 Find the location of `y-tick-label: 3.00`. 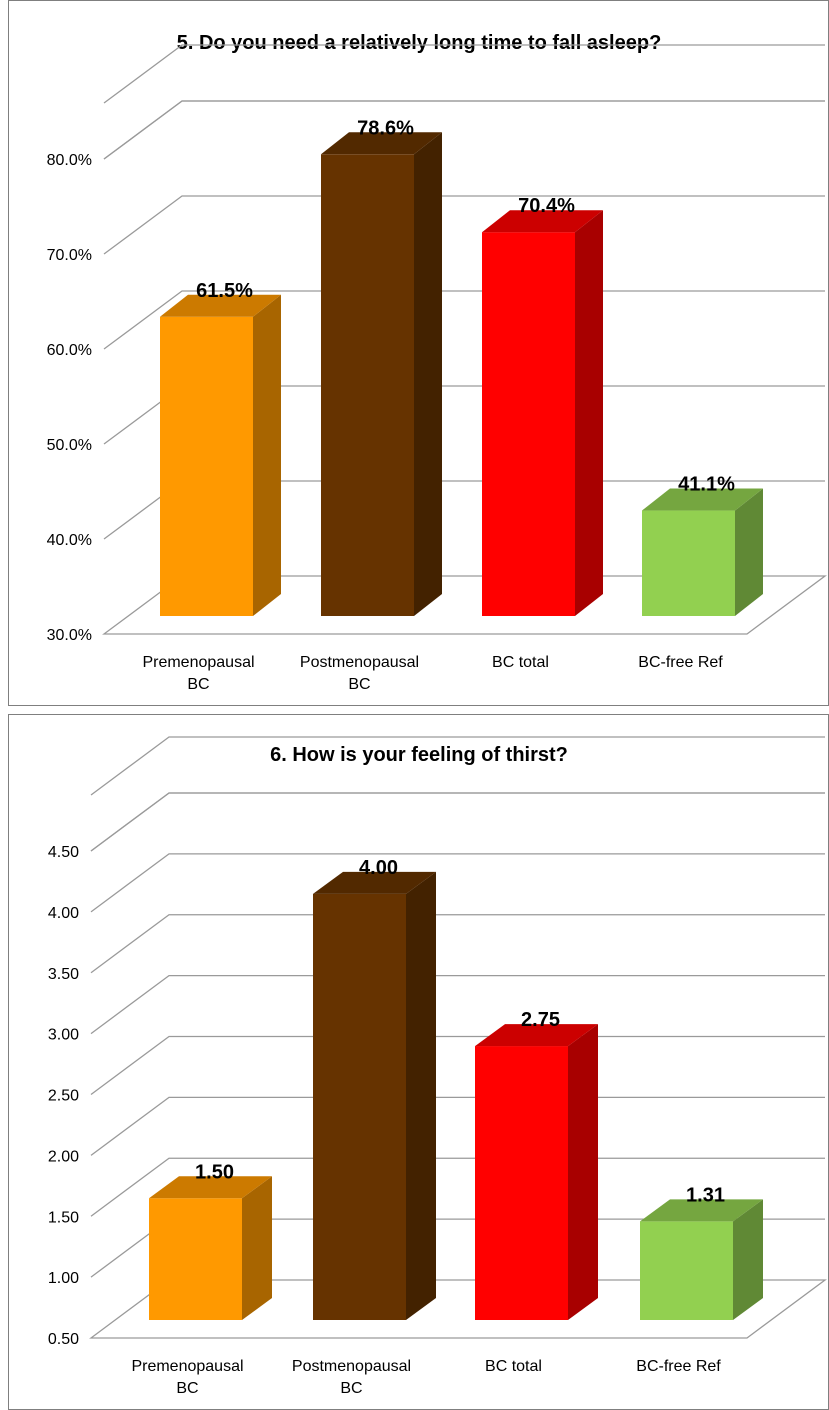

y-tick-label: 3.00 is located at coordinates (63, 1035).